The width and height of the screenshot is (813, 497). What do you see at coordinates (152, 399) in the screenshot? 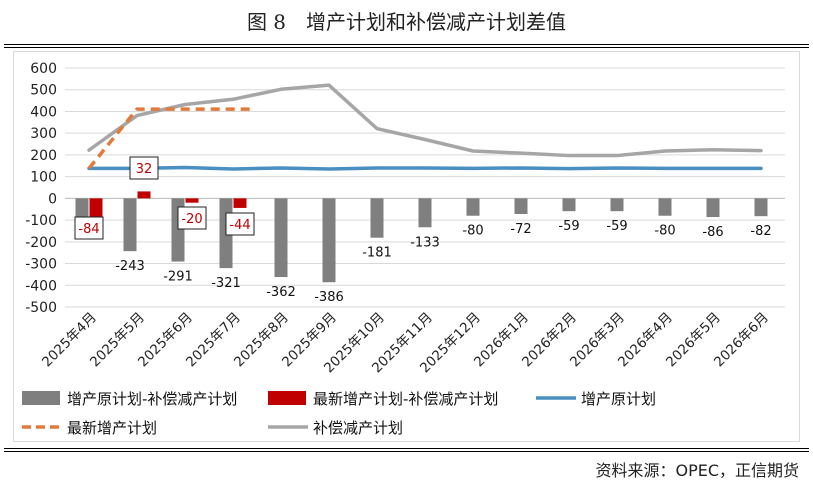
I see `legend-label: 增产原计划-补偿减产计划` at bounding box center [152, 399].